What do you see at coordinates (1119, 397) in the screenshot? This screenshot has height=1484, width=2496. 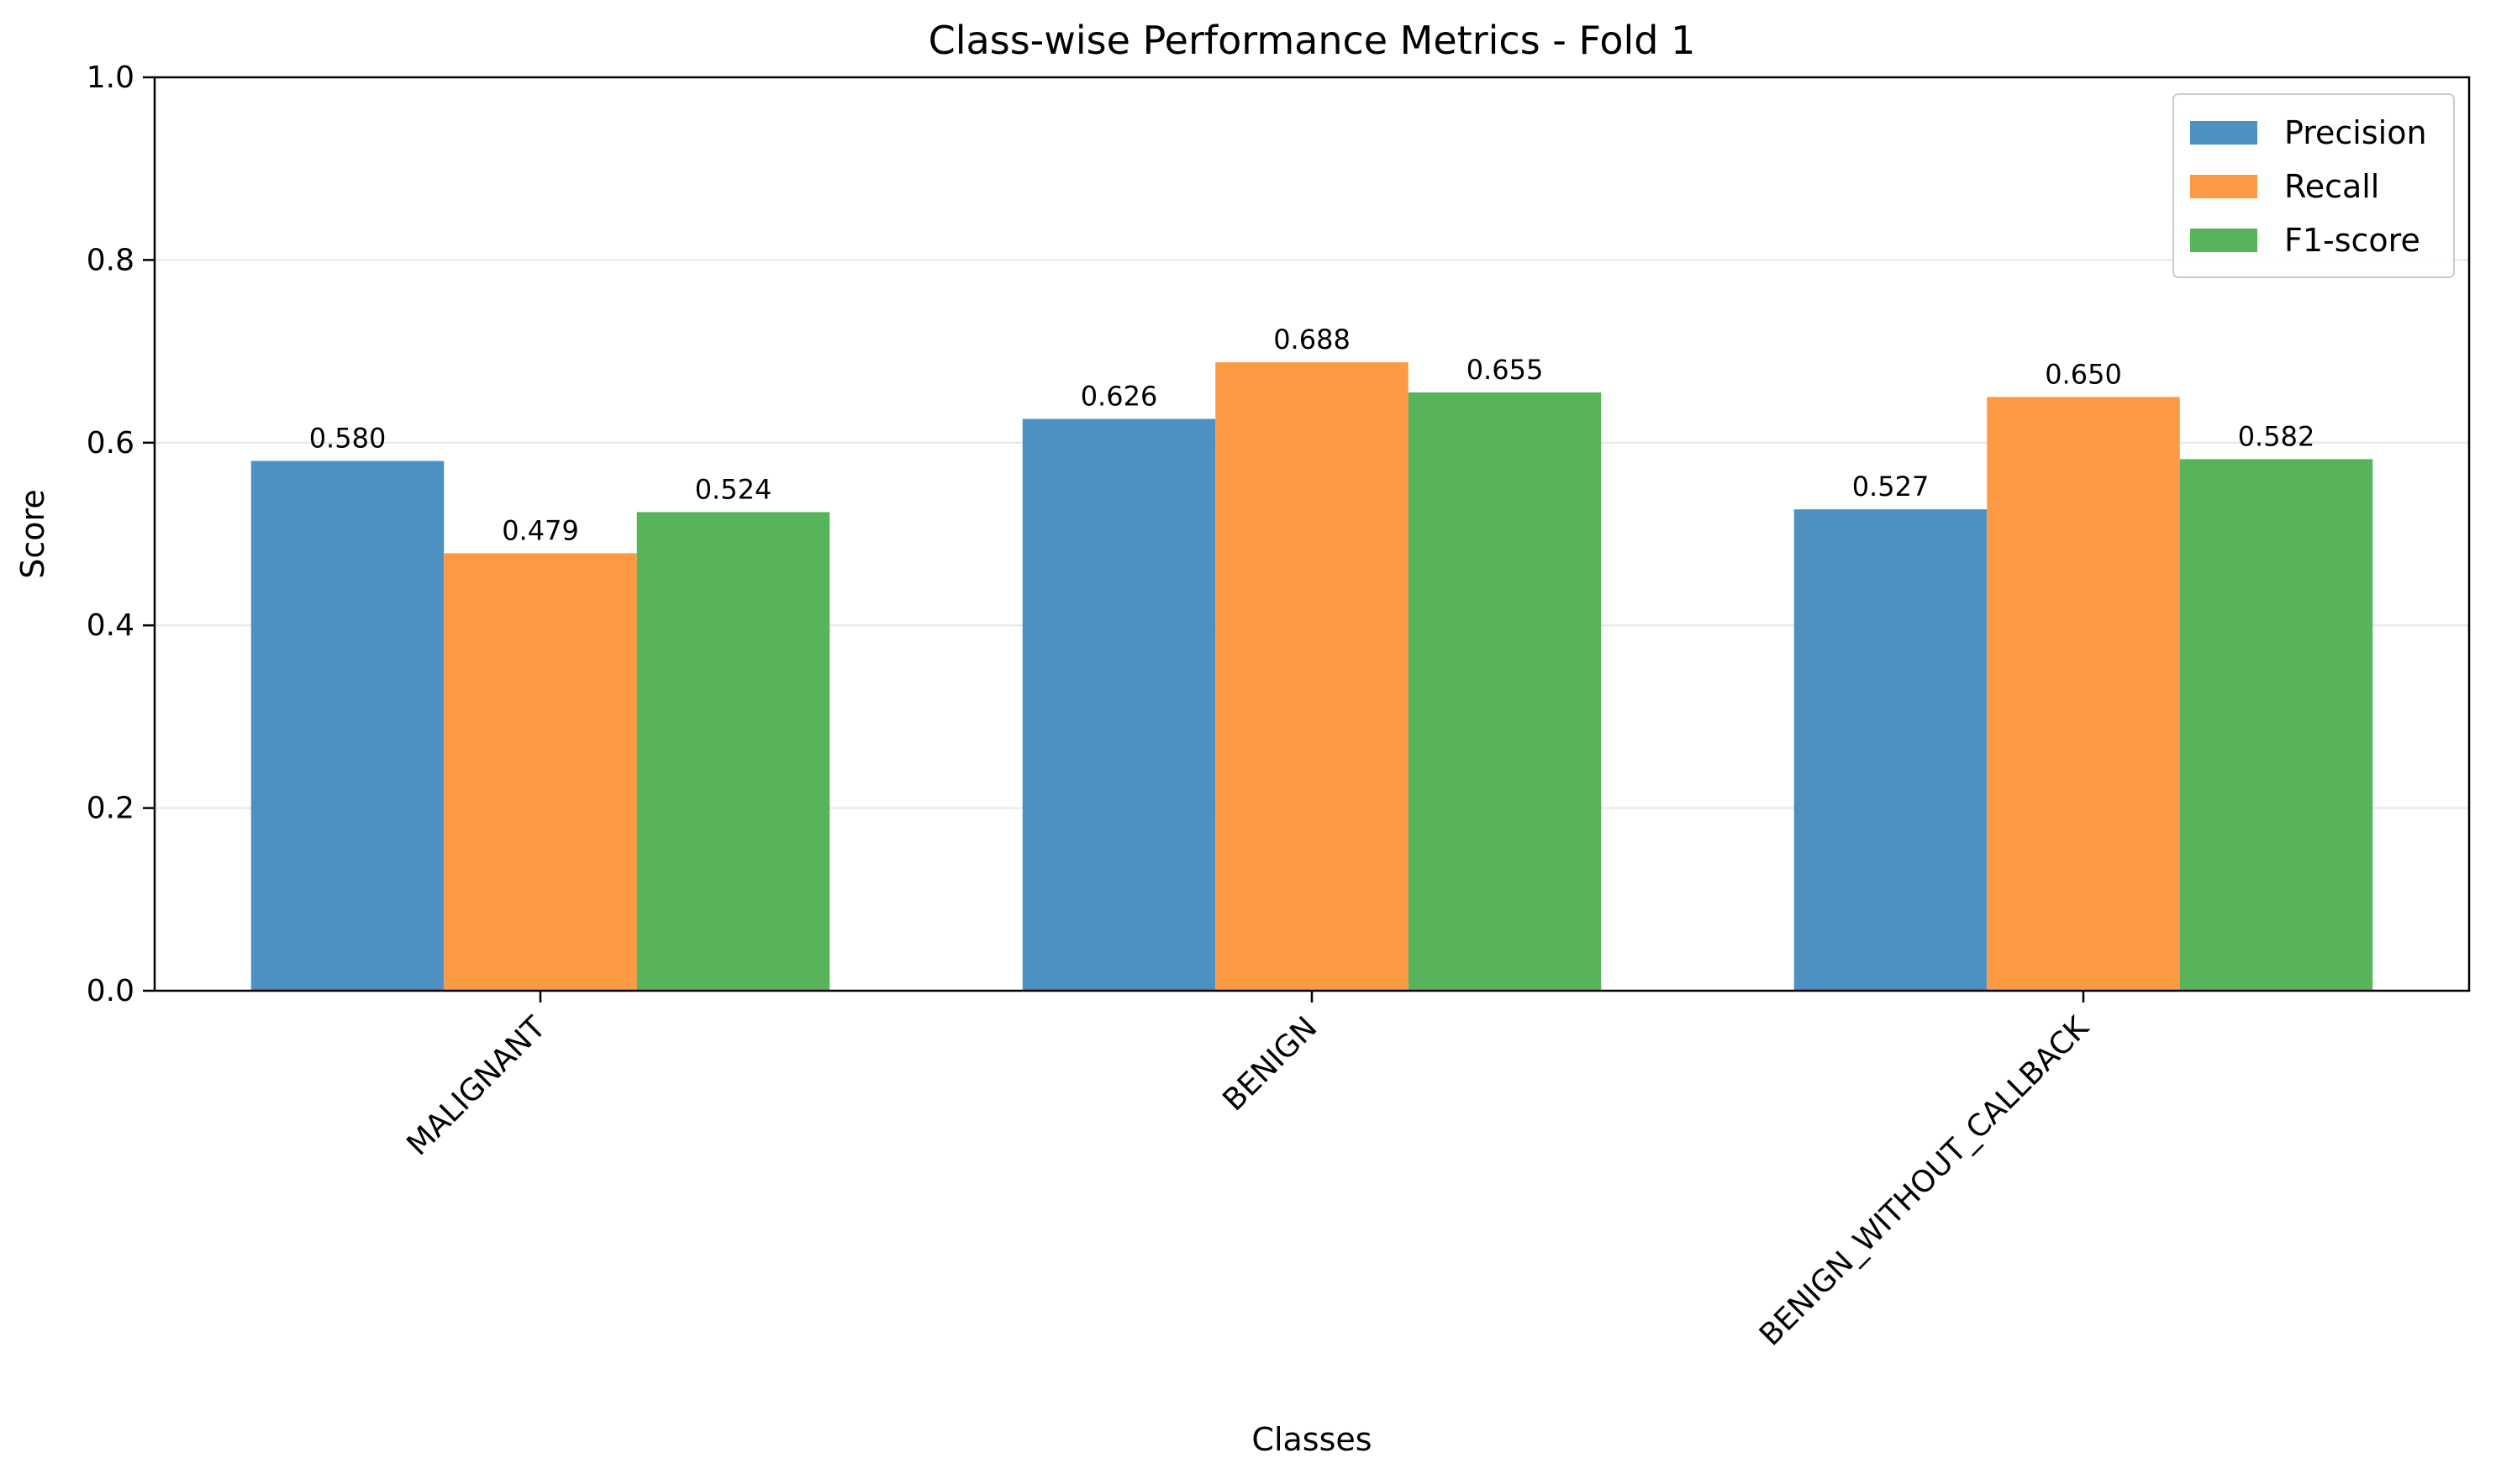 I see `data-label: 0.626` at bounding box center [1119, 397].